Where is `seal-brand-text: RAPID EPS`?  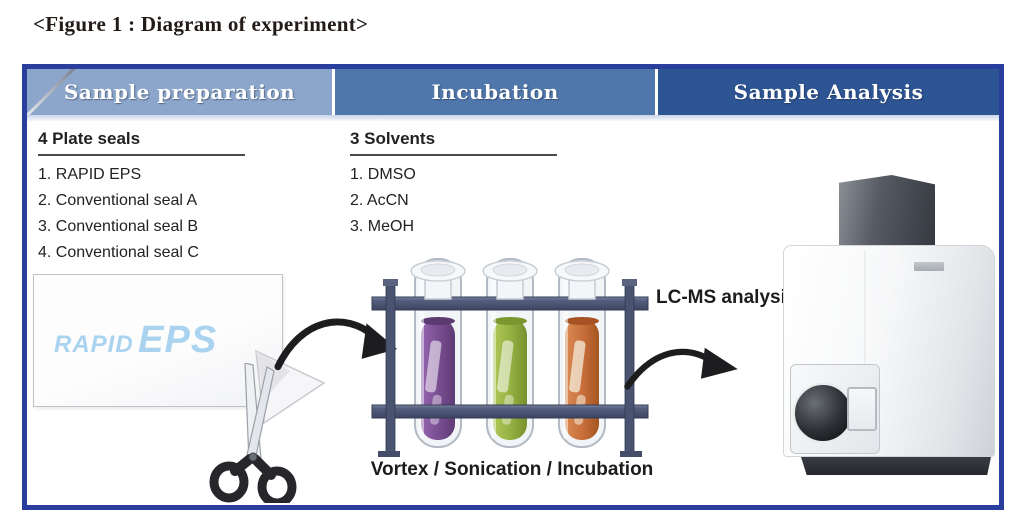
seal-brand-text: RAPID EPS is located at coordinates (125, 340).